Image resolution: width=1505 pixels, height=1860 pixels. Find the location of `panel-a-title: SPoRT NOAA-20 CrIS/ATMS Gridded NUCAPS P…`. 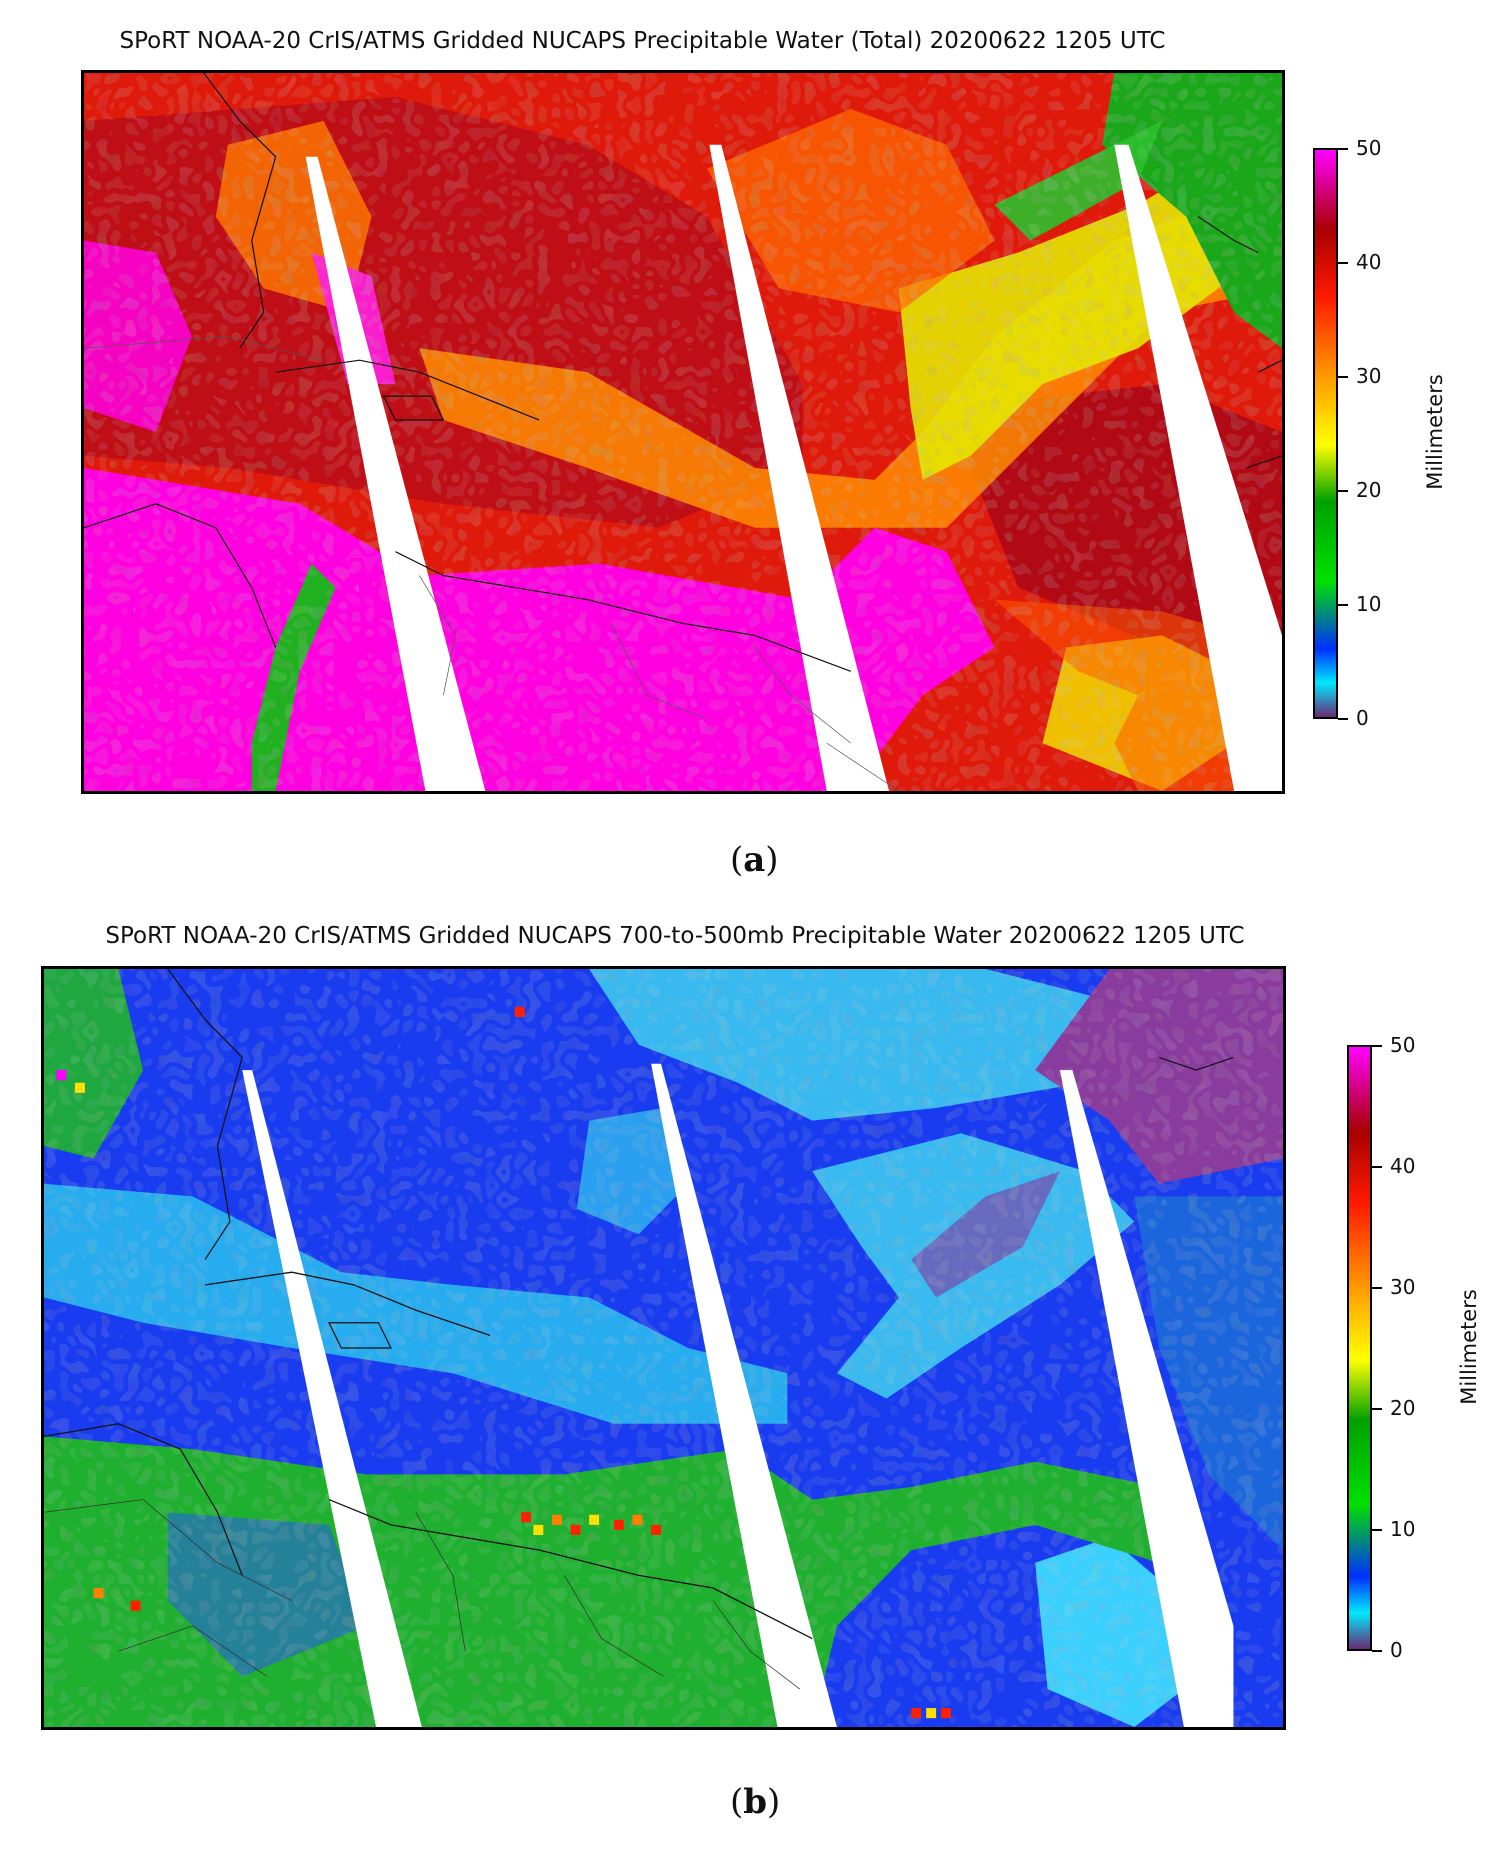

panel-a-title: SPoRT NOAA-20 CrIS/ATMS Gridded NUCAPS P… is located at coordinates (642, 41).